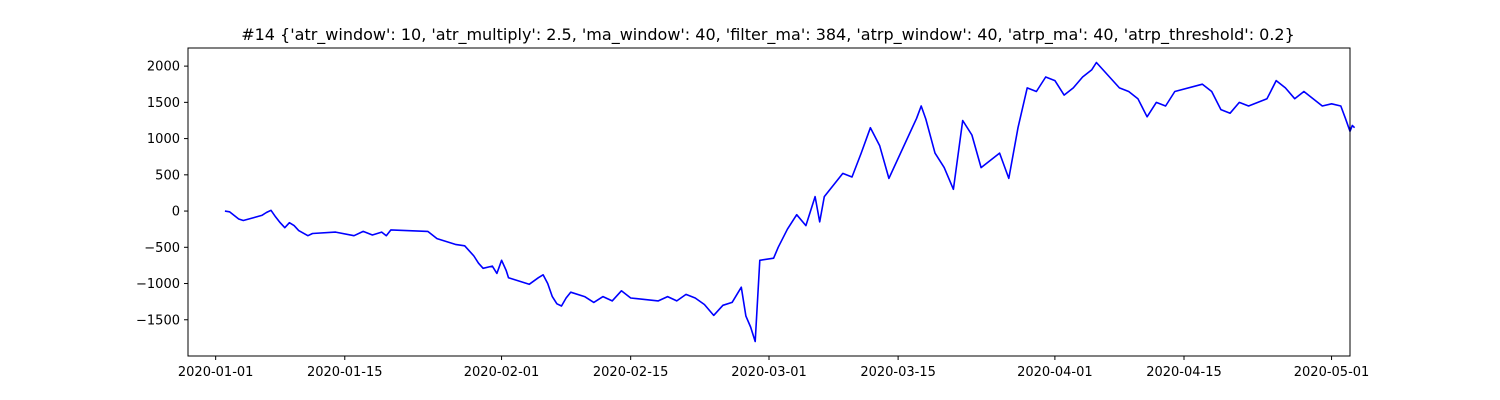 The width and height of the screenshot is (1500, 400). What do you see at coordinates (167, 175) in the screenshot?
I see `y-tick-label: 500` at bounding box center [167, 175].